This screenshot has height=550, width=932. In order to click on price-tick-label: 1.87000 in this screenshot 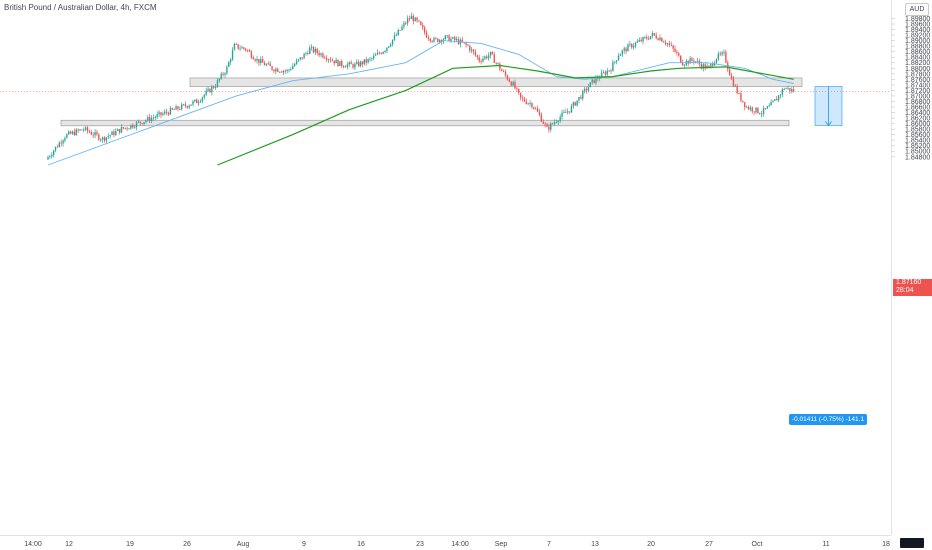, I will do `click(917, 96)`.